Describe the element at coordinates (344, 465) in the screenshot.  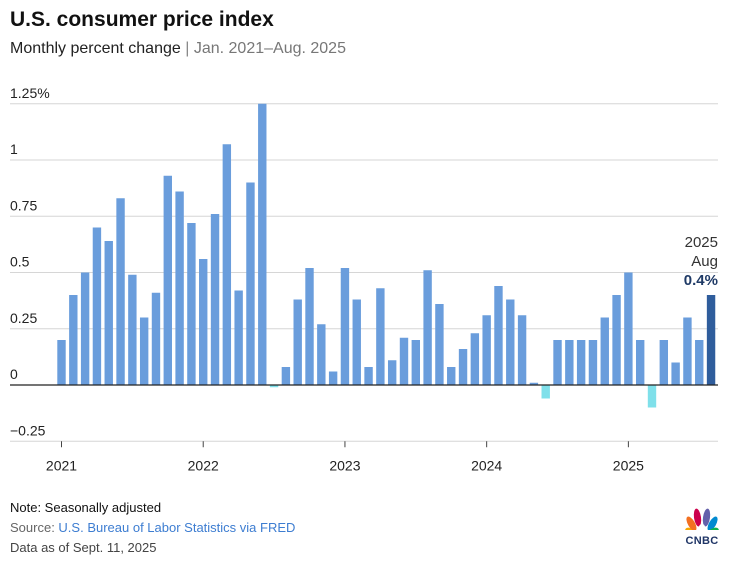
I see `x-tick-label: 2023` at that location.